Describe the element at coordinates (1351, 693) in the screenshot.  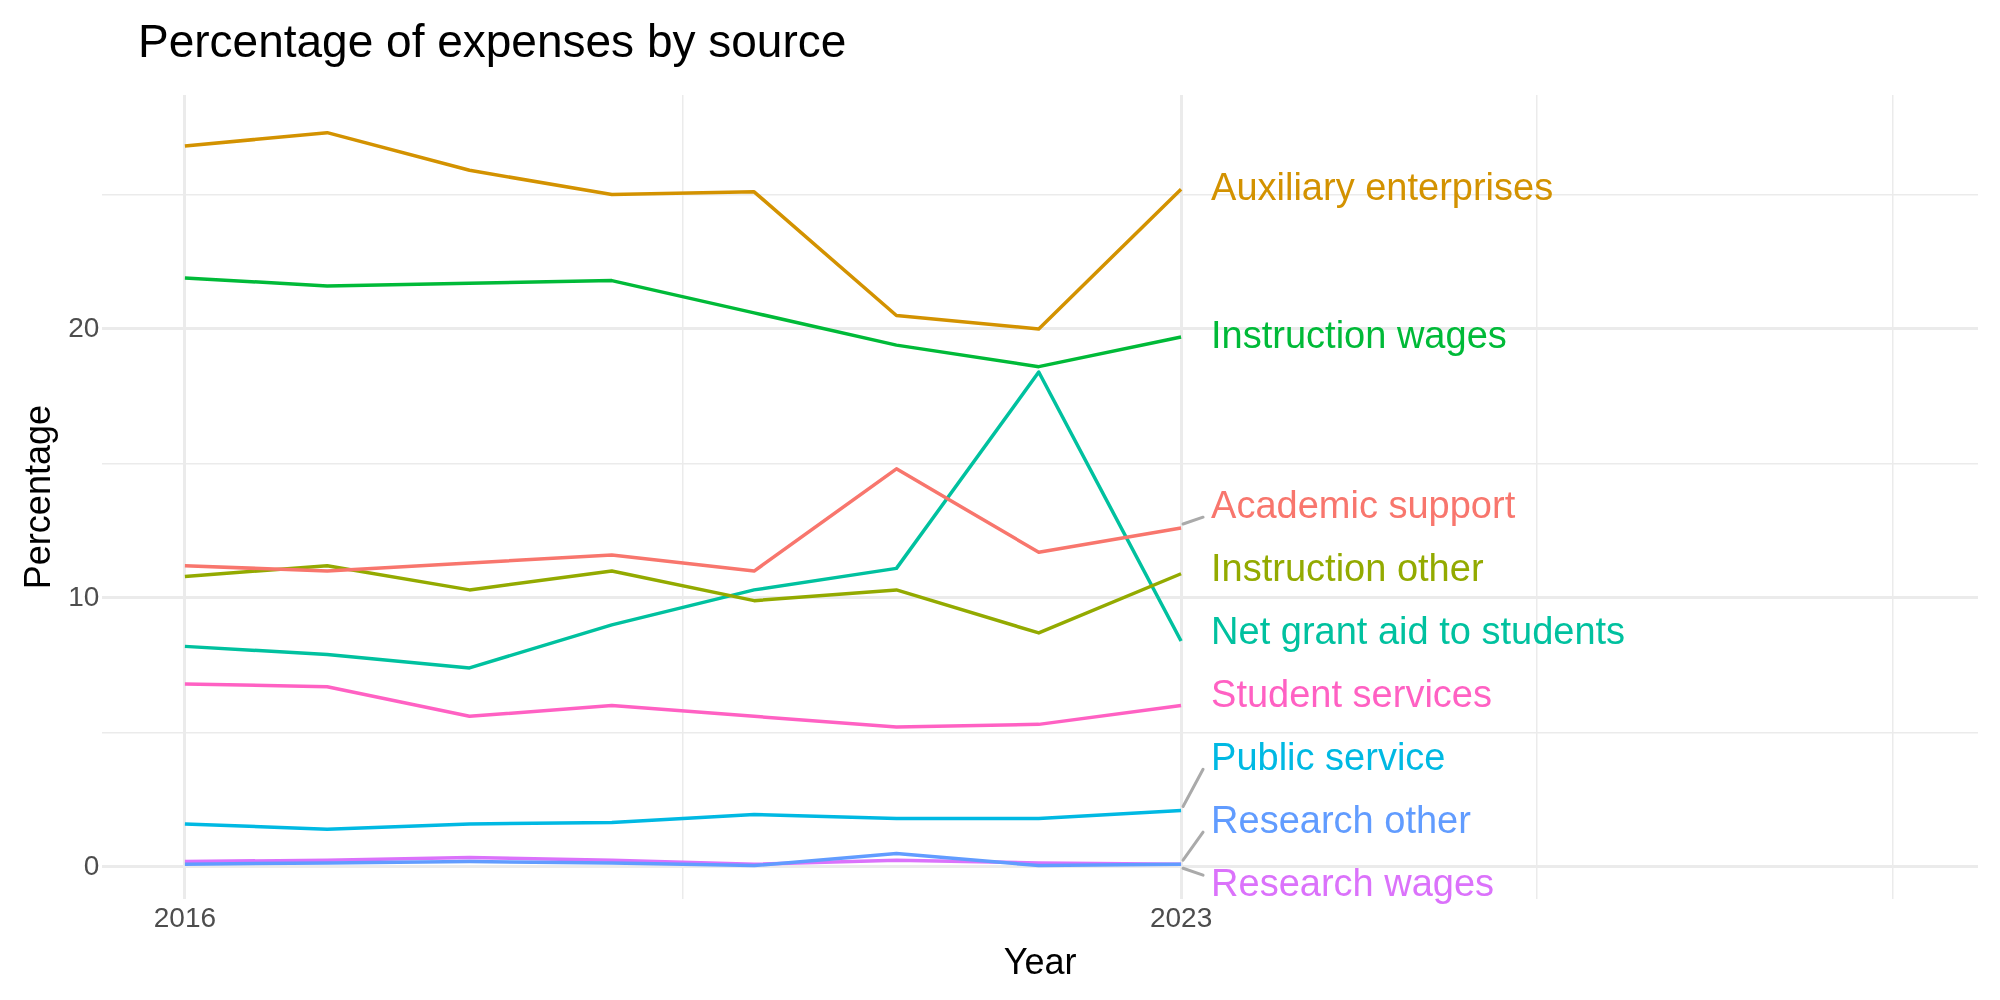
I see `series-label: Student services` at that location.